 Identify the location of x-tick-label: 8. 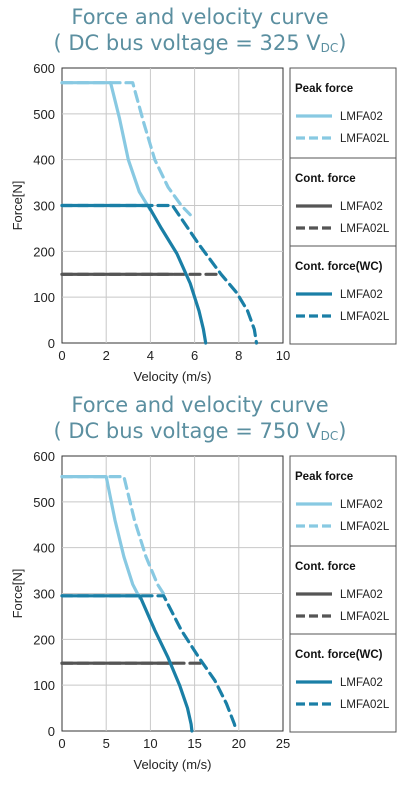
(238, 355).